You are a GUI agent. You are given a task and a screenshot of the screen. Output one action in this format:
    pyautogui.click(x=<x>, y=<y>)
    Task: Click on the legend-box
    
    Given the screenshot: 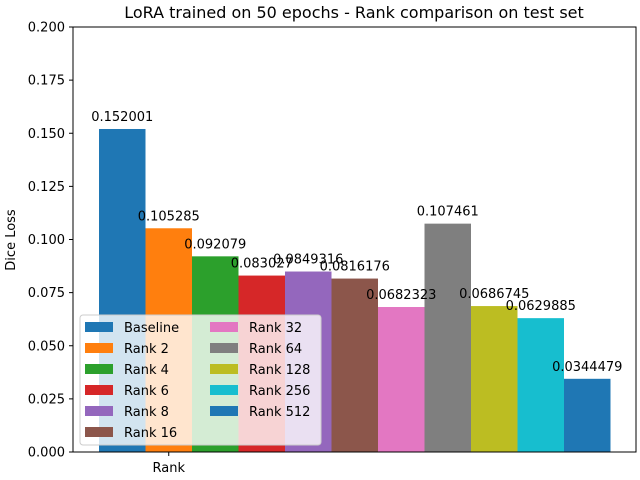 What is the action you would take?
    pyautogui.click(x=200, y=380)
    